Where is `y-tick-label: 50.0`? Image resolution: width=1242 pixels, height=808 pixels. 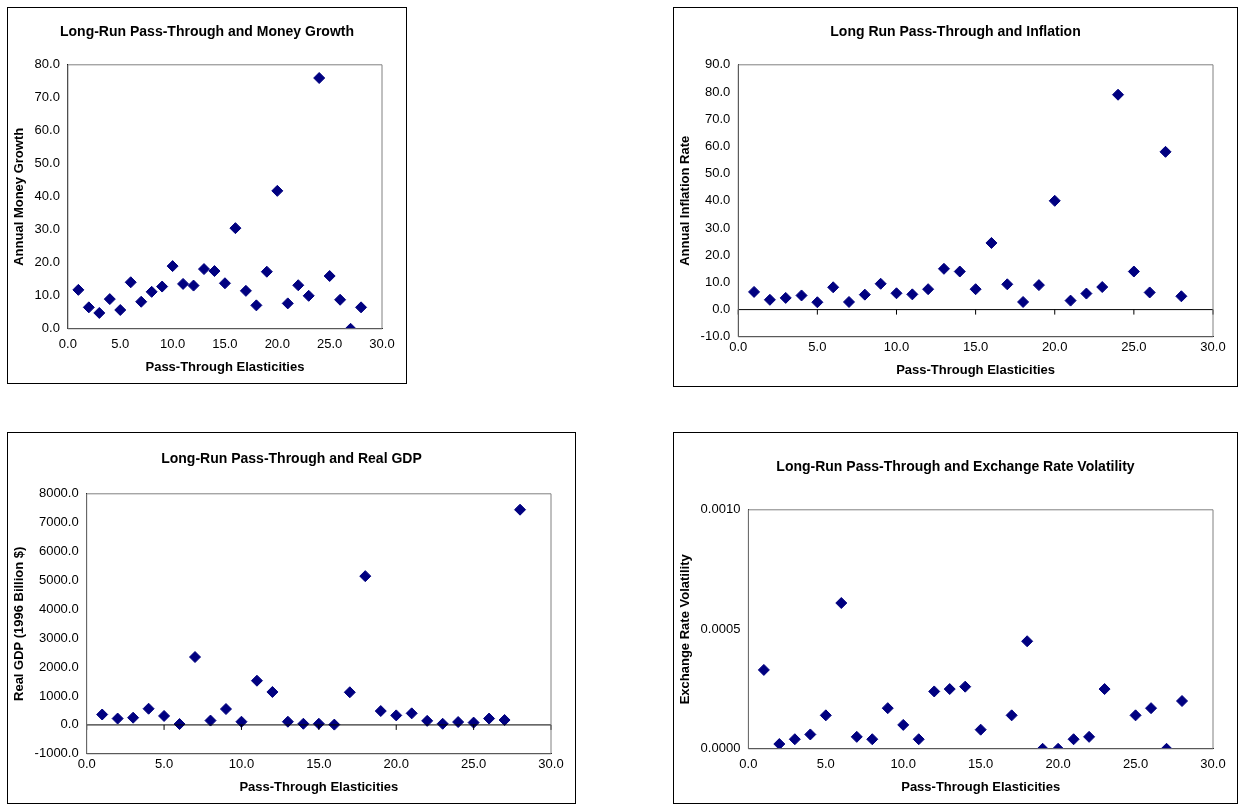 y-tick-label: 50.0 is located at coordinates (717, 173).